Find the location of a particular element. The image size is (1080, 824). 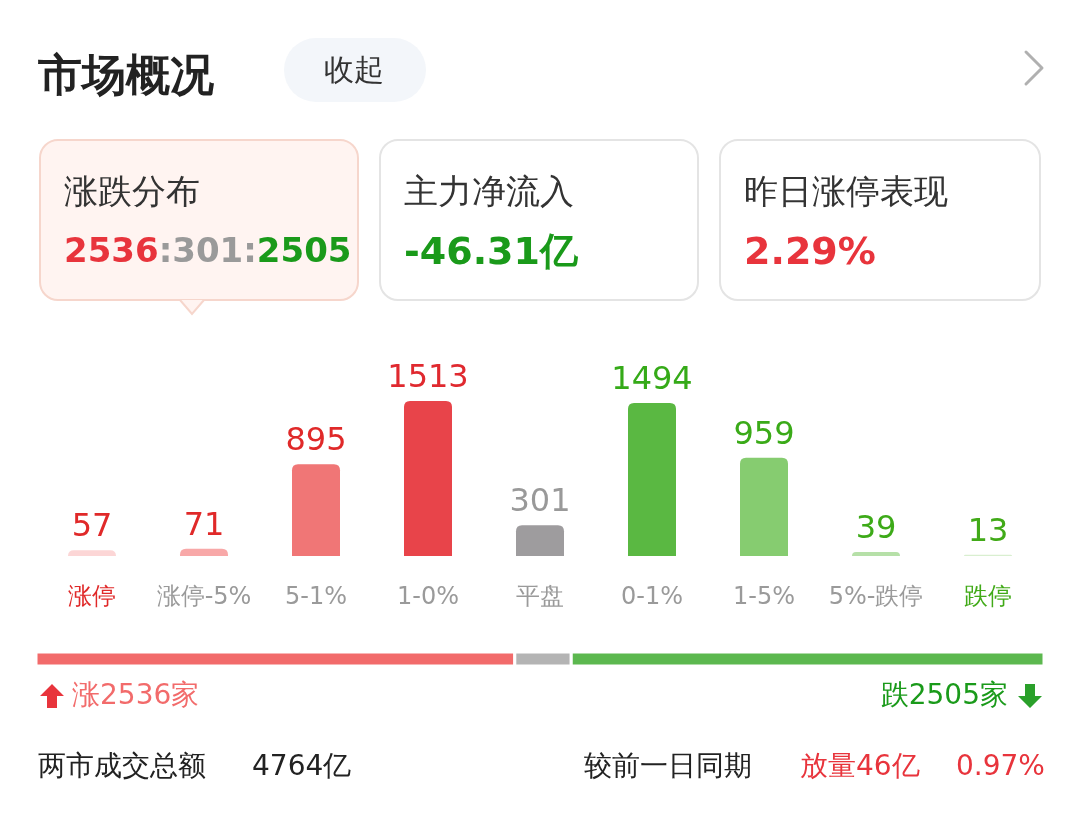

data-label: 71 is located at coordinates (204, 523).